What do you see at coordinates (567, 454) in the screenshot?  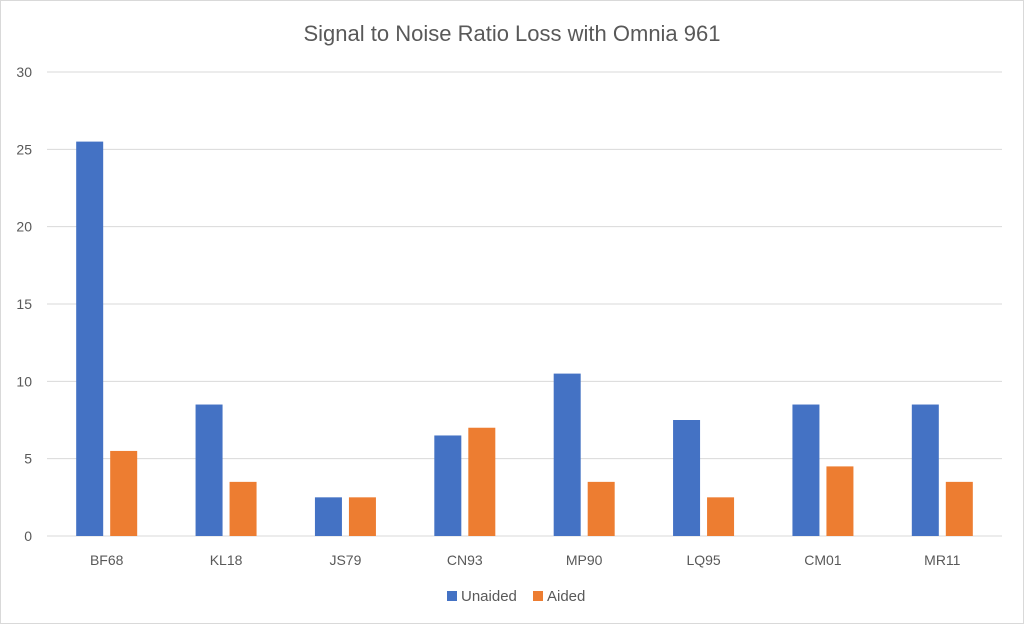 I see `bar-unaided-mp90` at bounding box center [567, 454].